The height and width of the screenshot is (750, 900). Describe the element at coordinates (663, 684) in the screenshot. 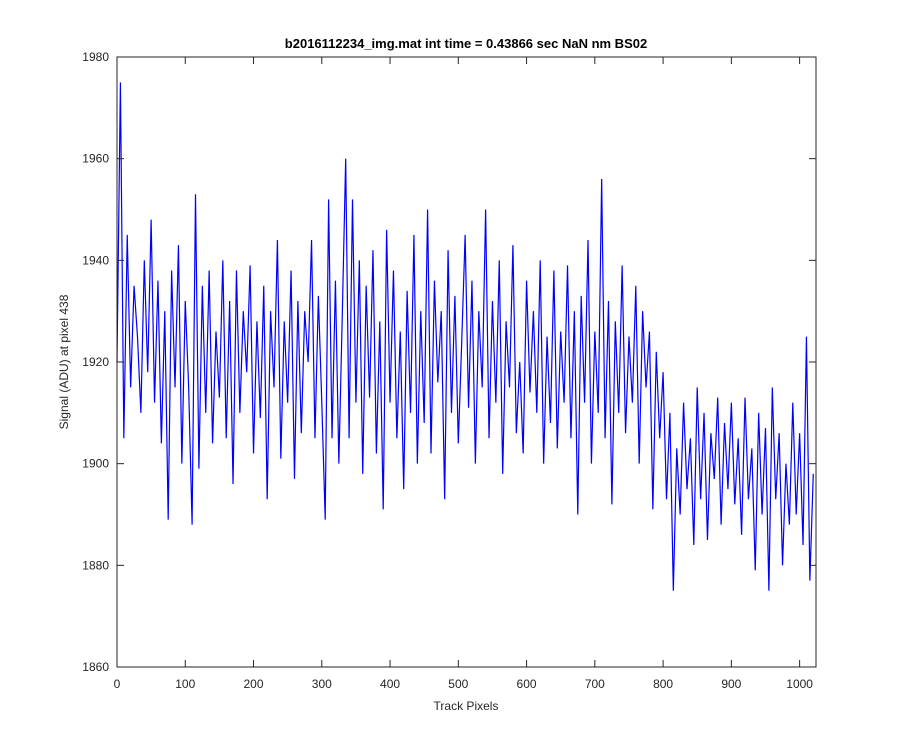

I see `x-tick-label: 800` at that location.